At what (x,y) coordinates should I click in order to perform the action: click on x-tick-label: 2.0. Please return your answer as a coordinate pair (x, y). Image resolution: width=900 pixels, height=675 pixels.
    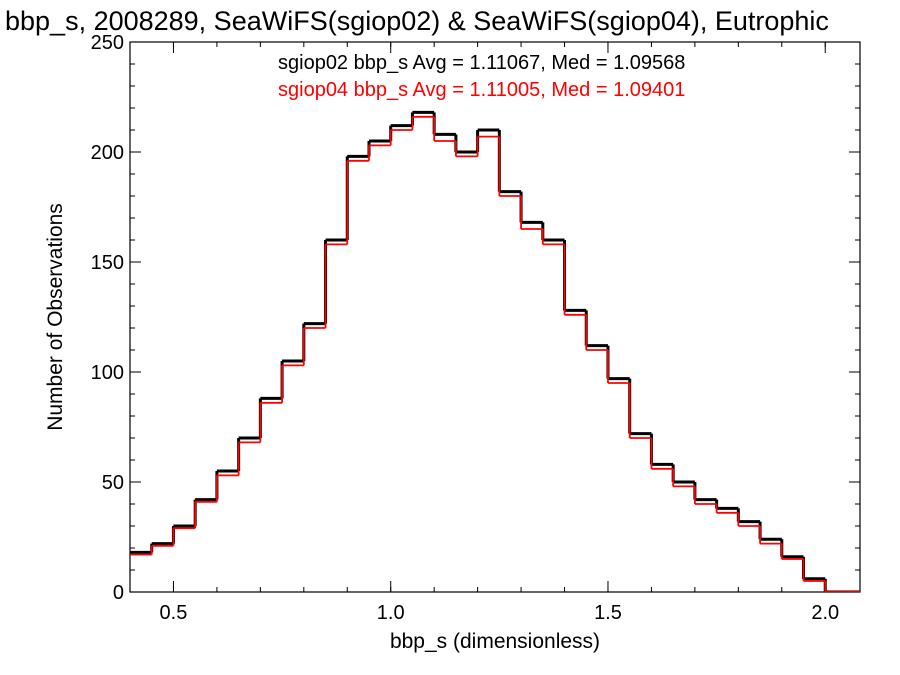
    Looking at the image, I should click on (825, 613).